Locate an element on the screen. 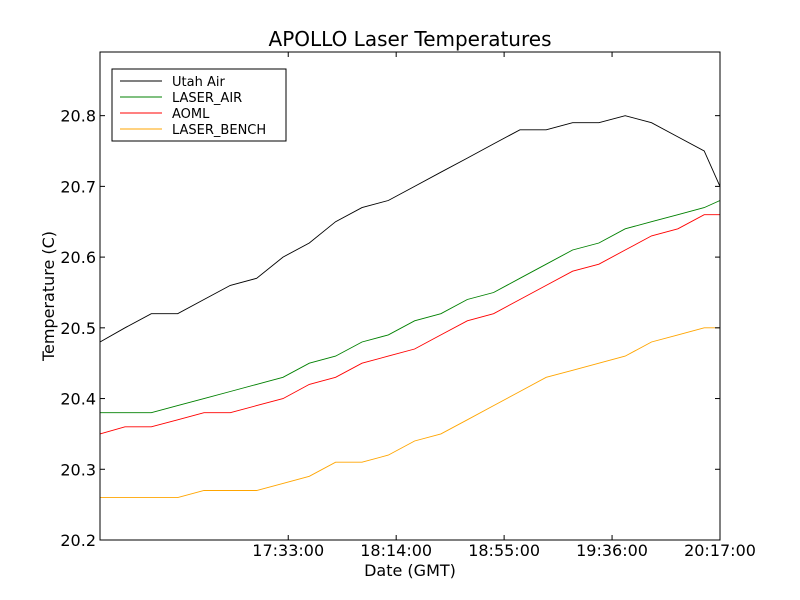  legend-label-laser-bench: LASER_BENCH is located at coordinates (219, 130).